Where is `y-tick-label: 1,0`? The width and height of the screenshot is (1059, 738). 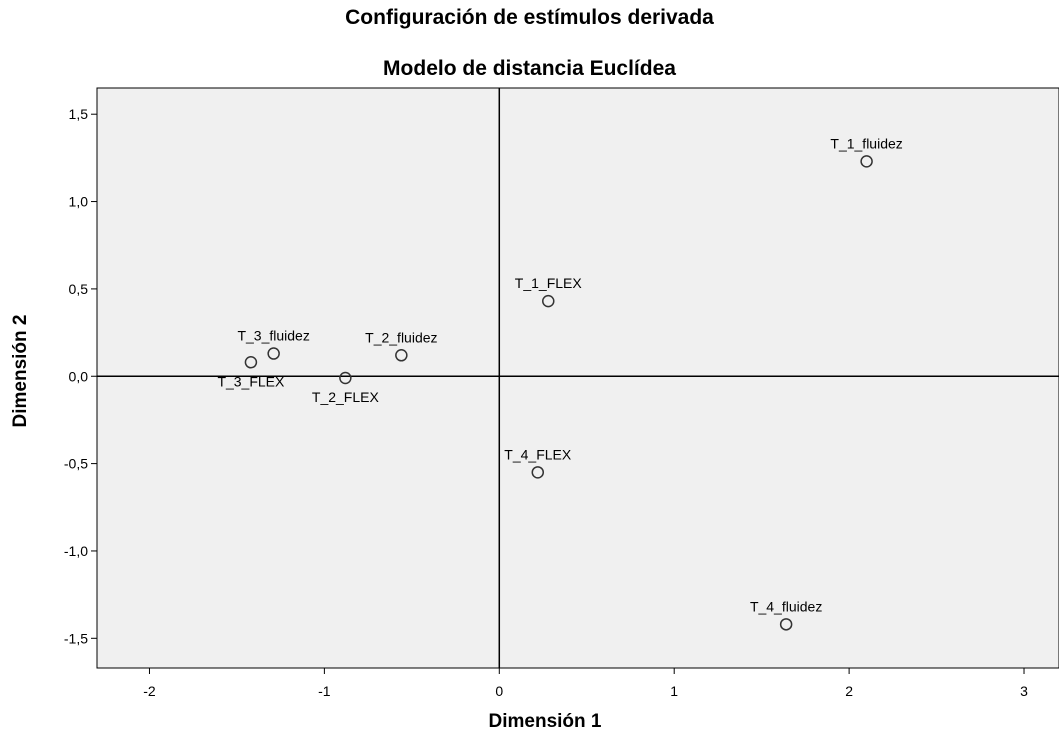
y-tick-label: 1,0 is located at coordinates (79, 202).